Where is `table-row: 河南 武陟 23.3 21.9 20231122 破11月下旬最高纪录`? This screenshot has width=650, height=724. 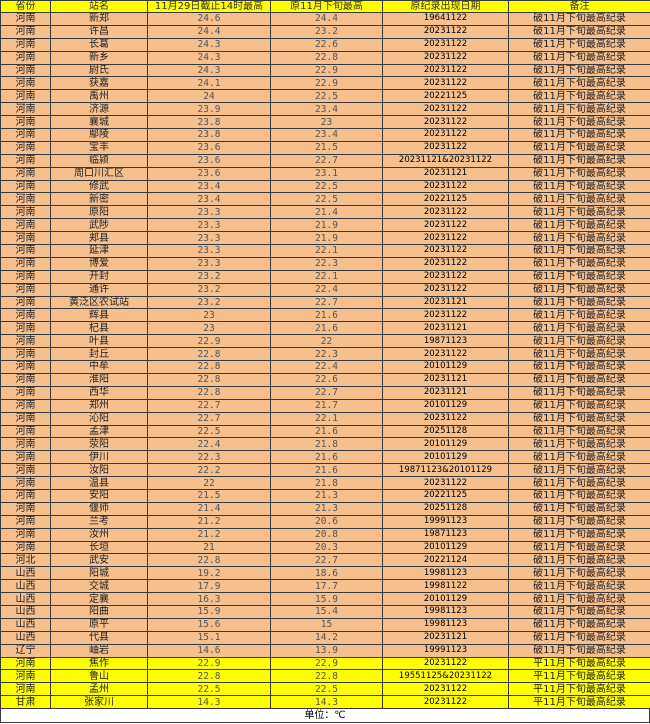 table-row: 河南 武陟 23.3 21.9 20231122 破11月下旬最高纪录 is located at coordinates (325, 225).